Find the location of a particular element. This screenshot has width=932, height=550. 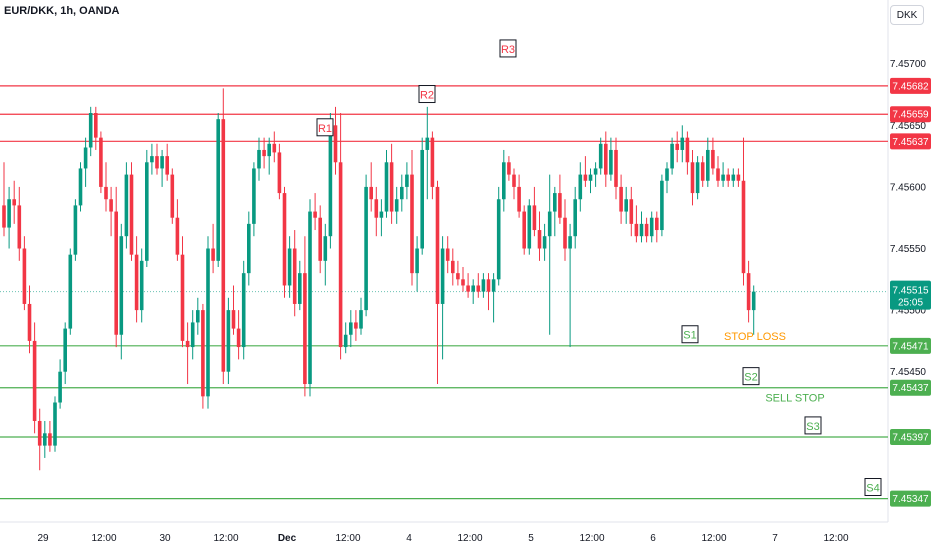

level-price-badge-r2 is located at coordinates (910, 114).